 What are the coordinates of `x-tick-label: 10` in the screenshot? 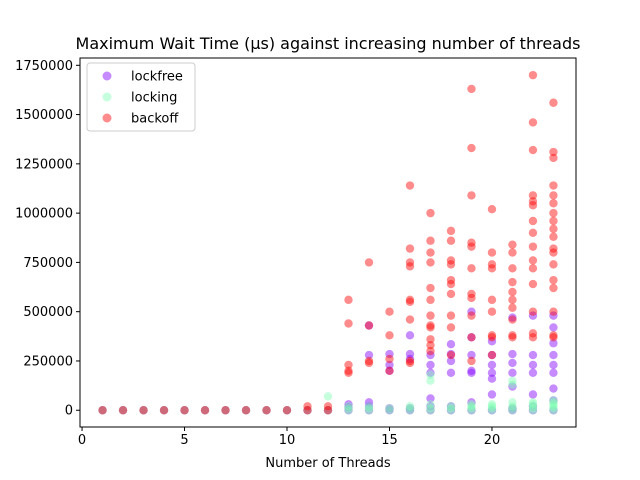 It's located at (287, 440).